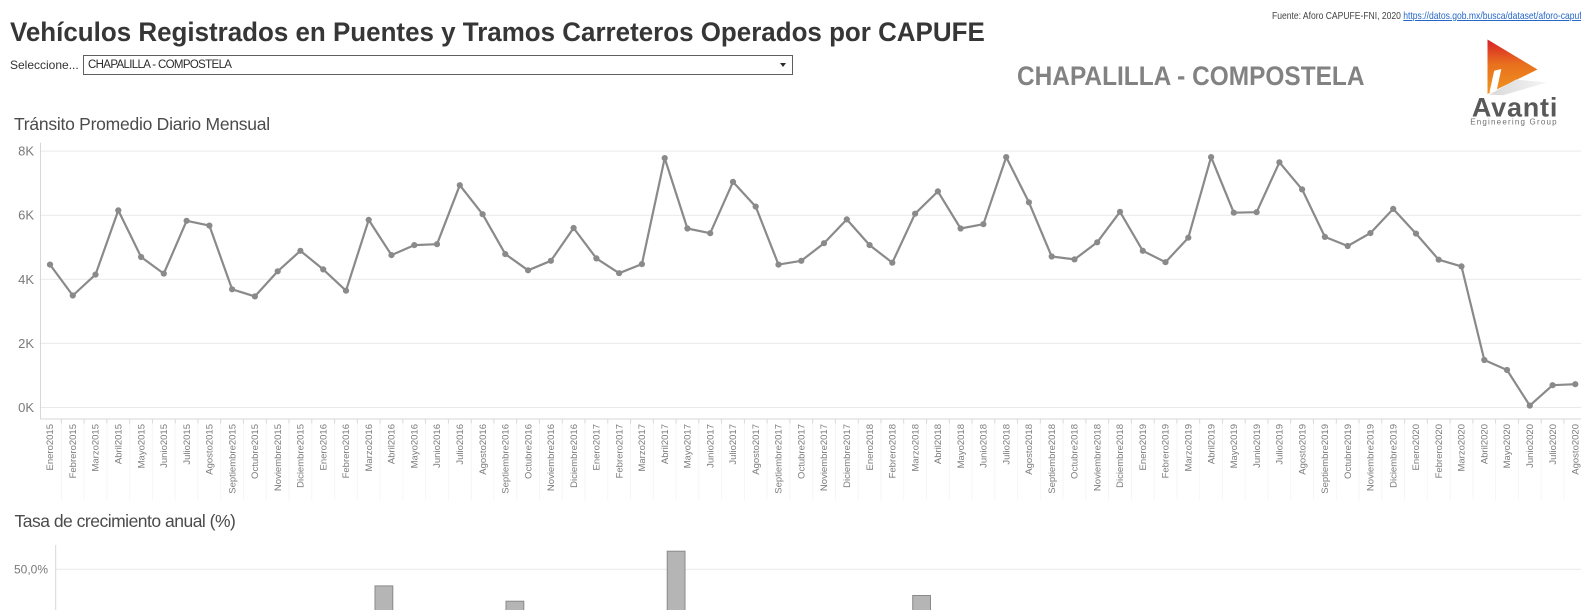 This screenshot has width=1581, height=610. Describe the element at coordinates (893, 451) in the screenshot. I see `svg-text: Febrero2018` at that location.